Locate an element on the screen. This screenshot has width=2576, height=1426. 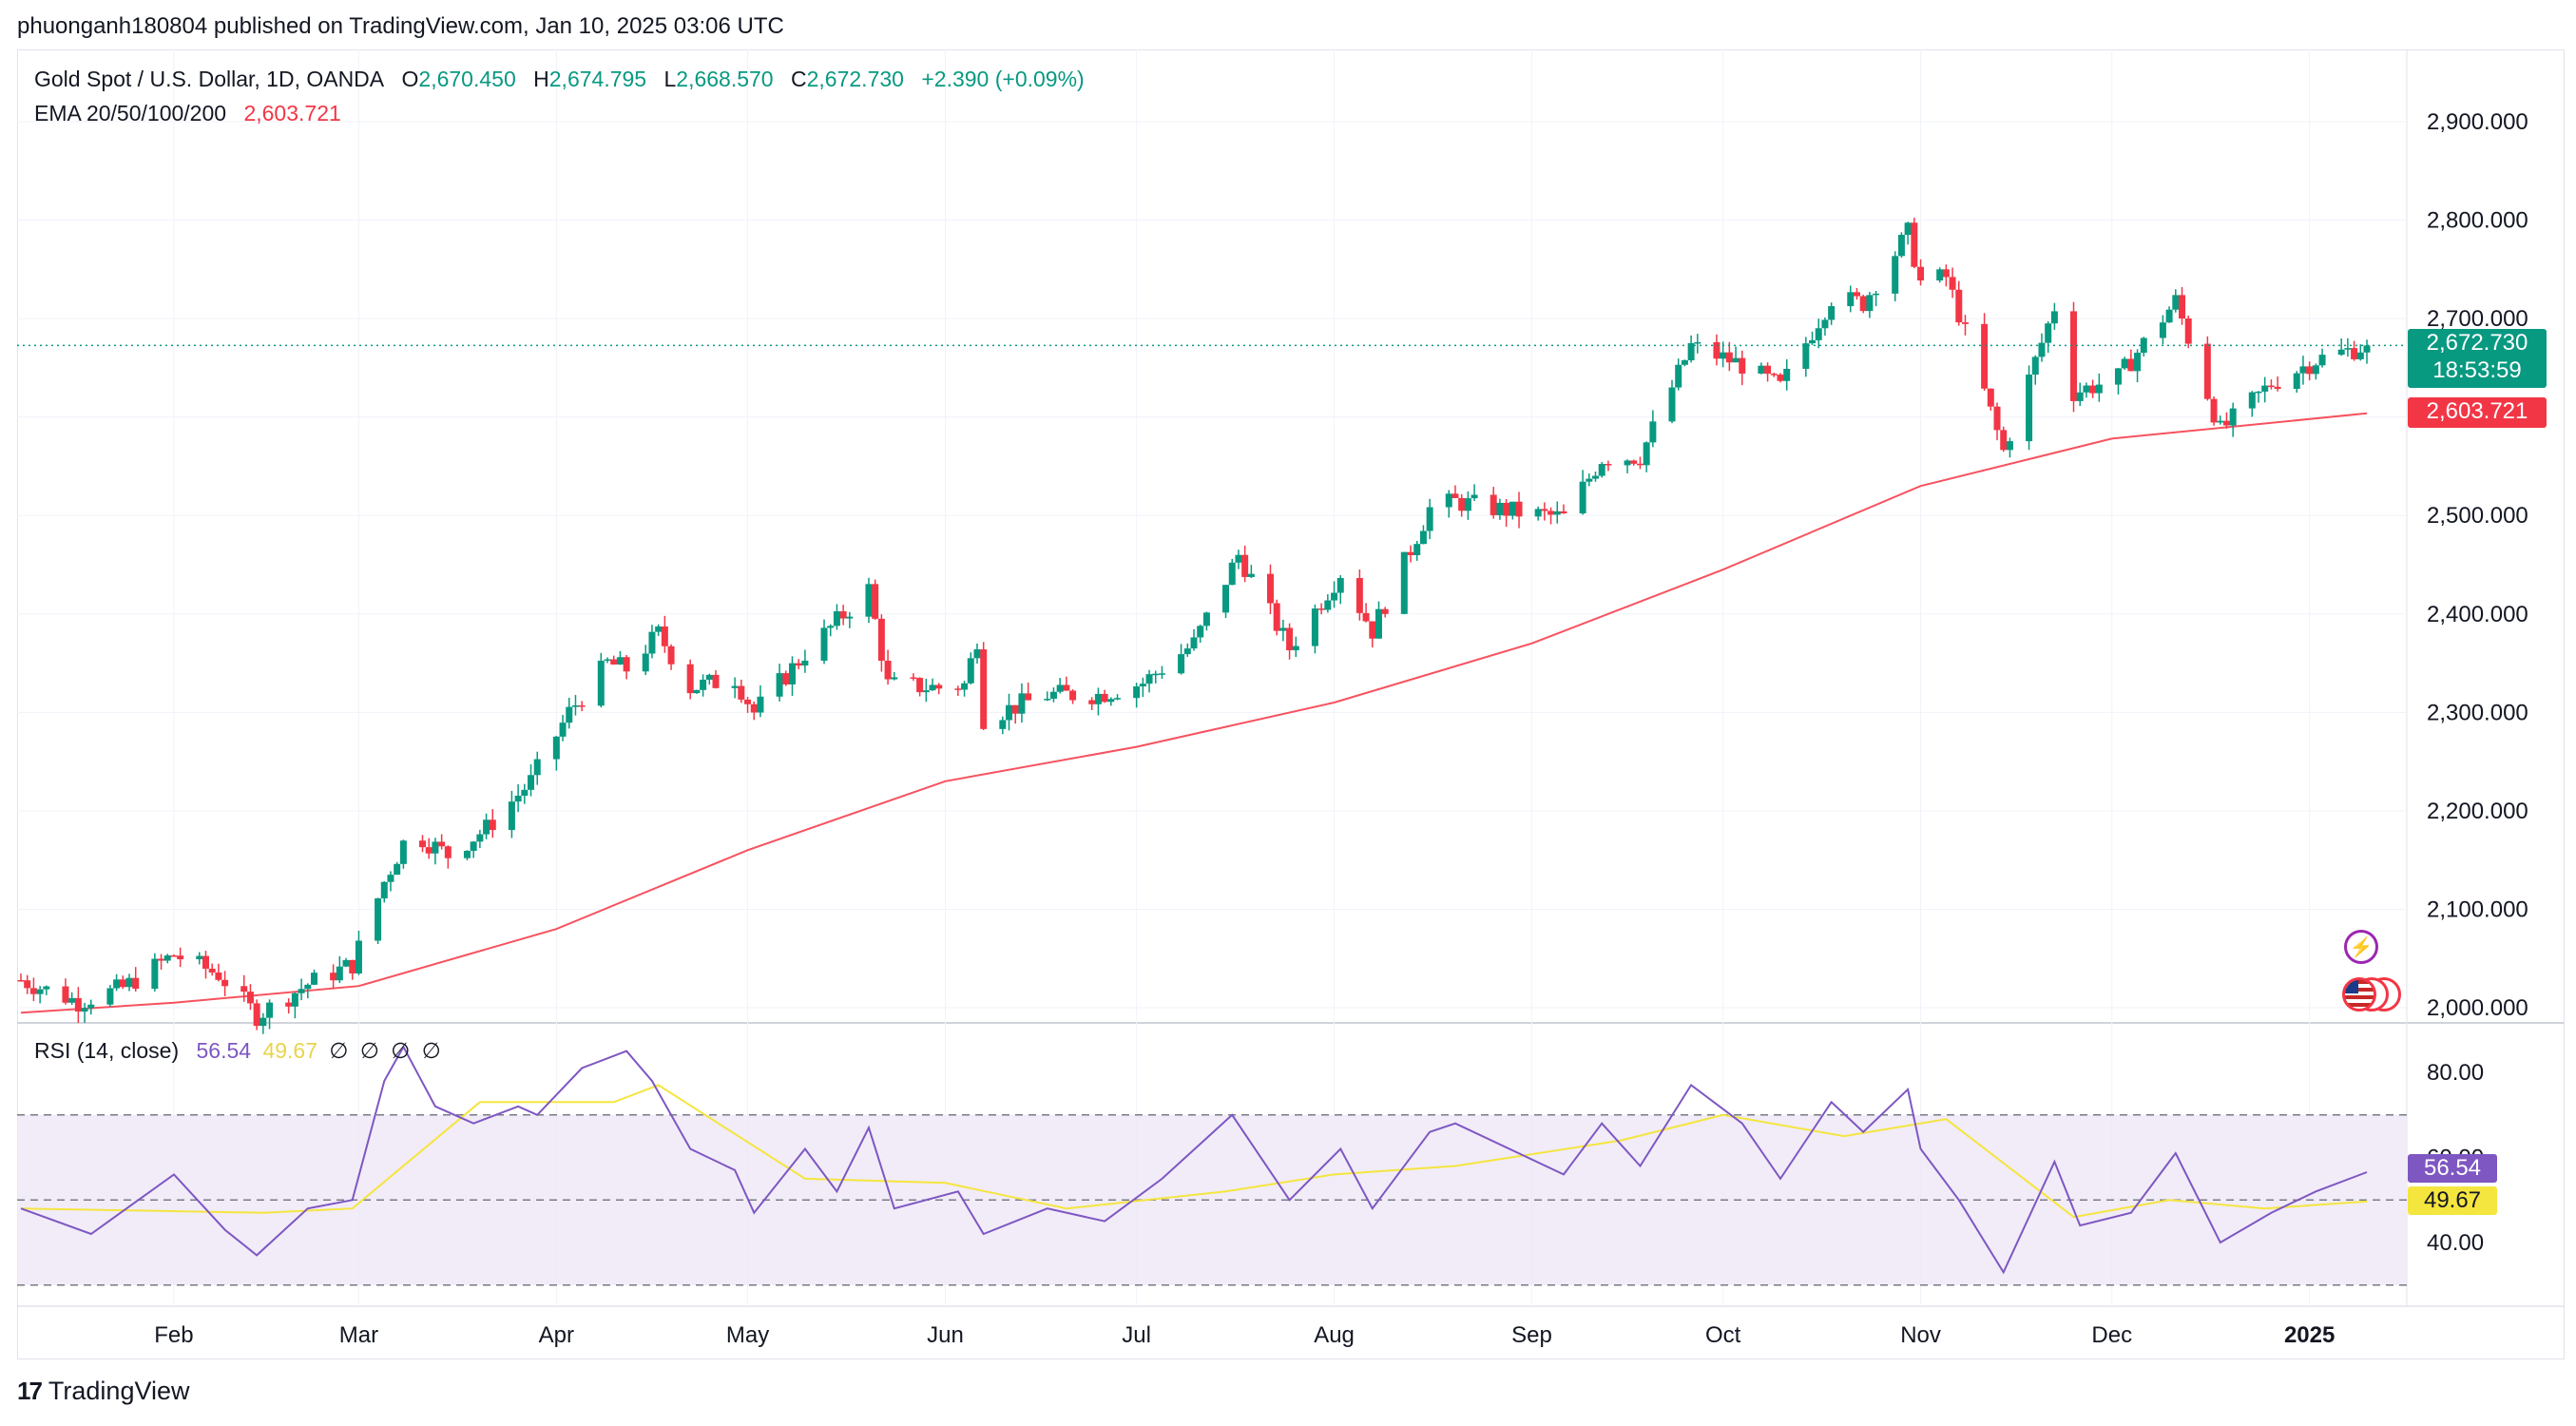
us-flag-events-icon is located at coordinates (2371, 994).